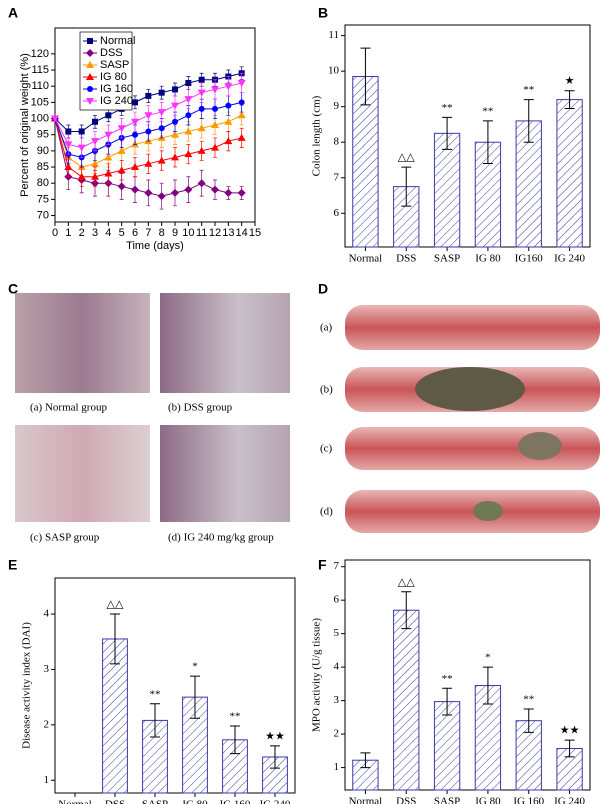 The width and height of the screenshot is (603, 804). What do you see at coordinates (47, 669) in the screenshot?
I see `y-tick-label: 3` at bounding box center [47, 669].